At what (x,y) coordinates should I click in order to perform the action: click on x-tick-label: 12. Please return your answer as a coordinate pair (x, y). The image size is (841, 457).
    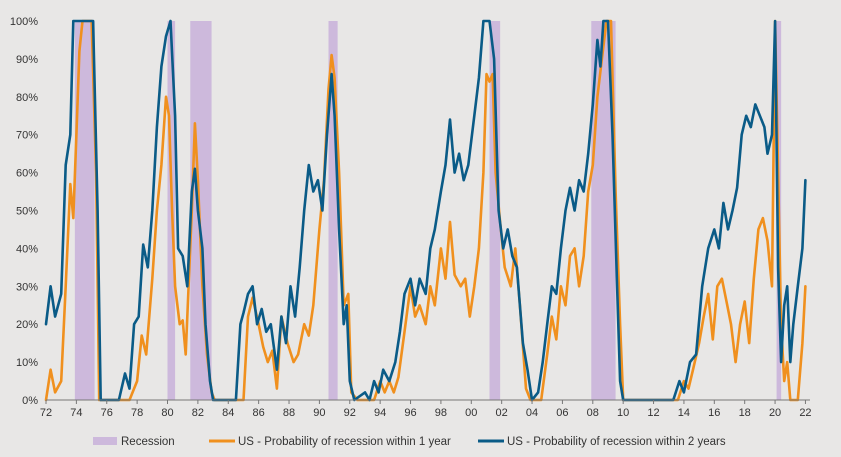
    Looking at the image, I should click on (653, 413).